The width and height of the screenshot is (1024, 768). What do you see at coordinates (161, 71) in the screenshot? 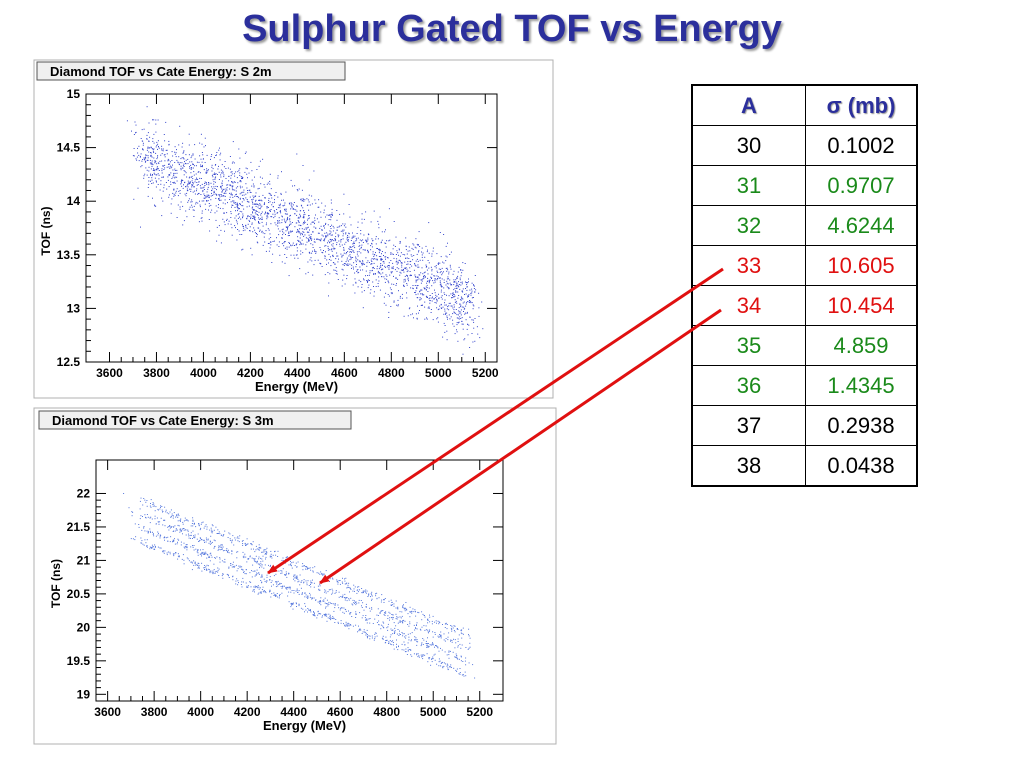
I see `chart-title: Diamond TOF vs Cate Energy: S 2m` at bounding box center [161, 71].